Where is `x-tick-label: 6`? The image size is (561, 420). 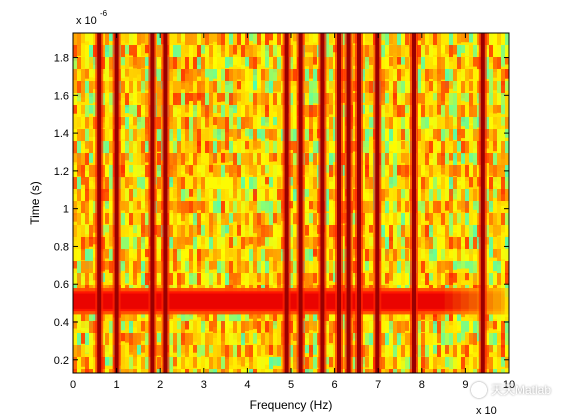 x-tick-label: 6 is located at coordinates (335, 385).